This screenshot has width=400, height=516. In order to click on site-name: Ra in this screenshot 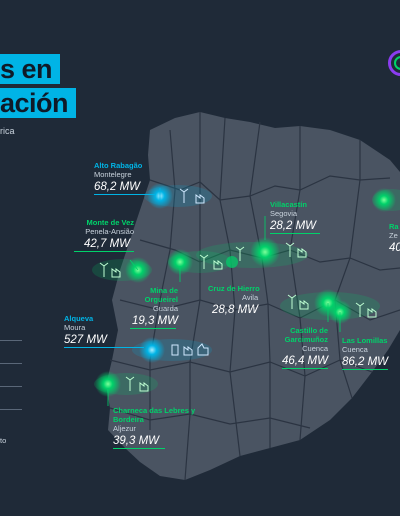, I will do `click(394, 226)`.